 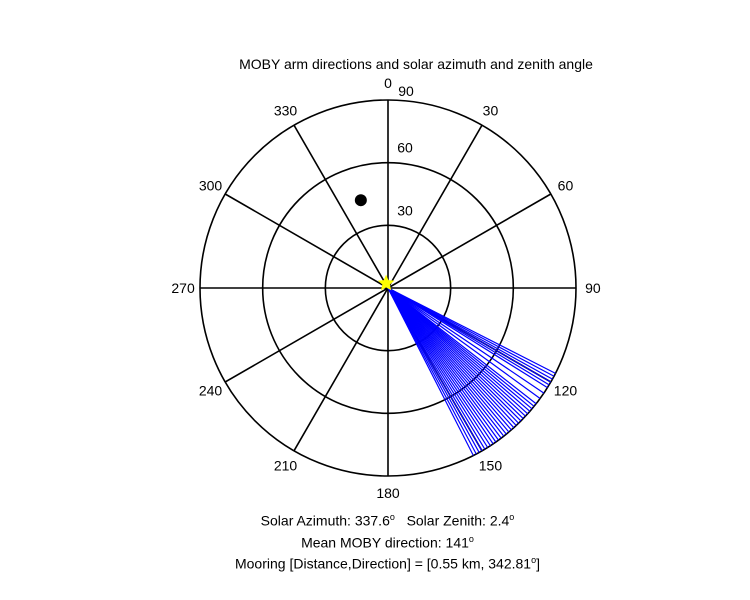 I want to click on angle-tick-label: 180, so click(x=388, y=493).